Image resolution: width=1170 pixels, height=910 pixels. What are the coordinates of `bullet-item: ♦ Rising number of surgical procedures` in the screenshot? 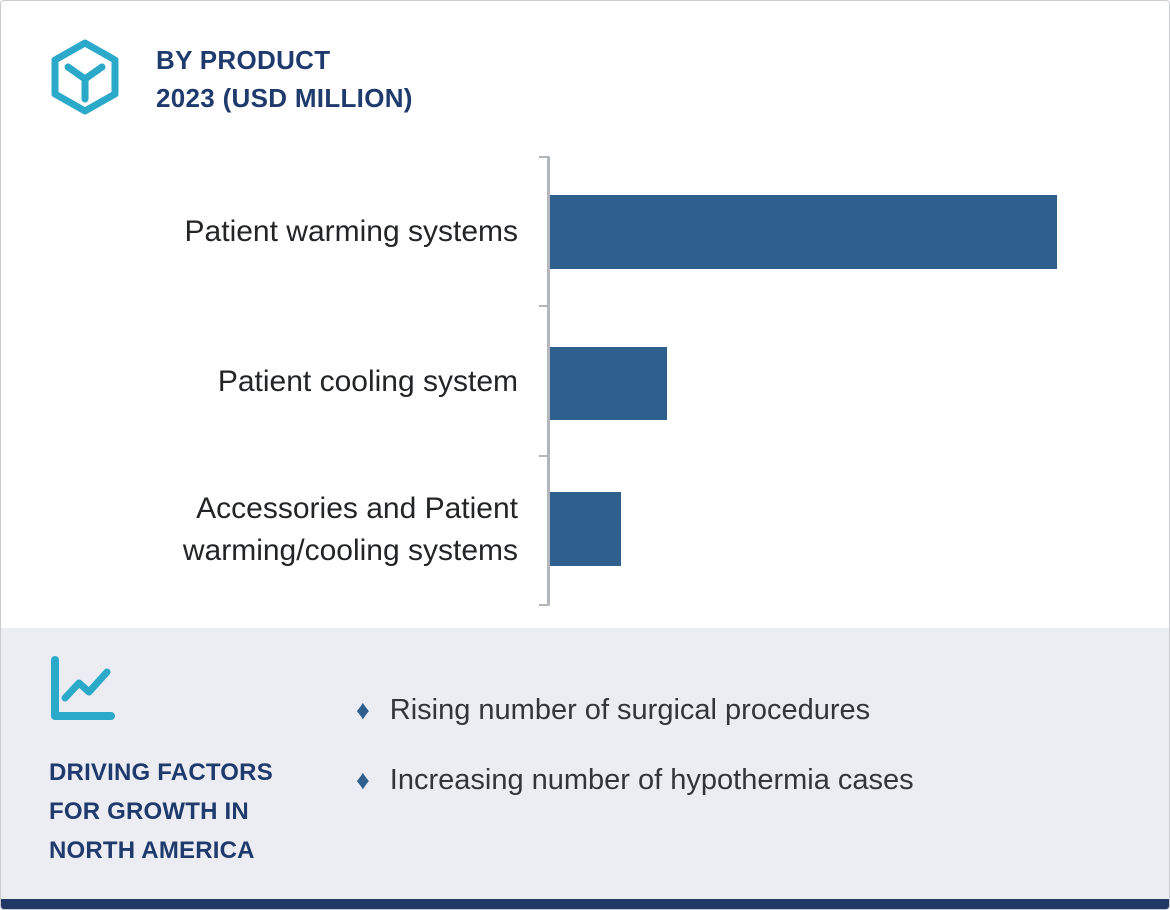 It's located at (613, 710).